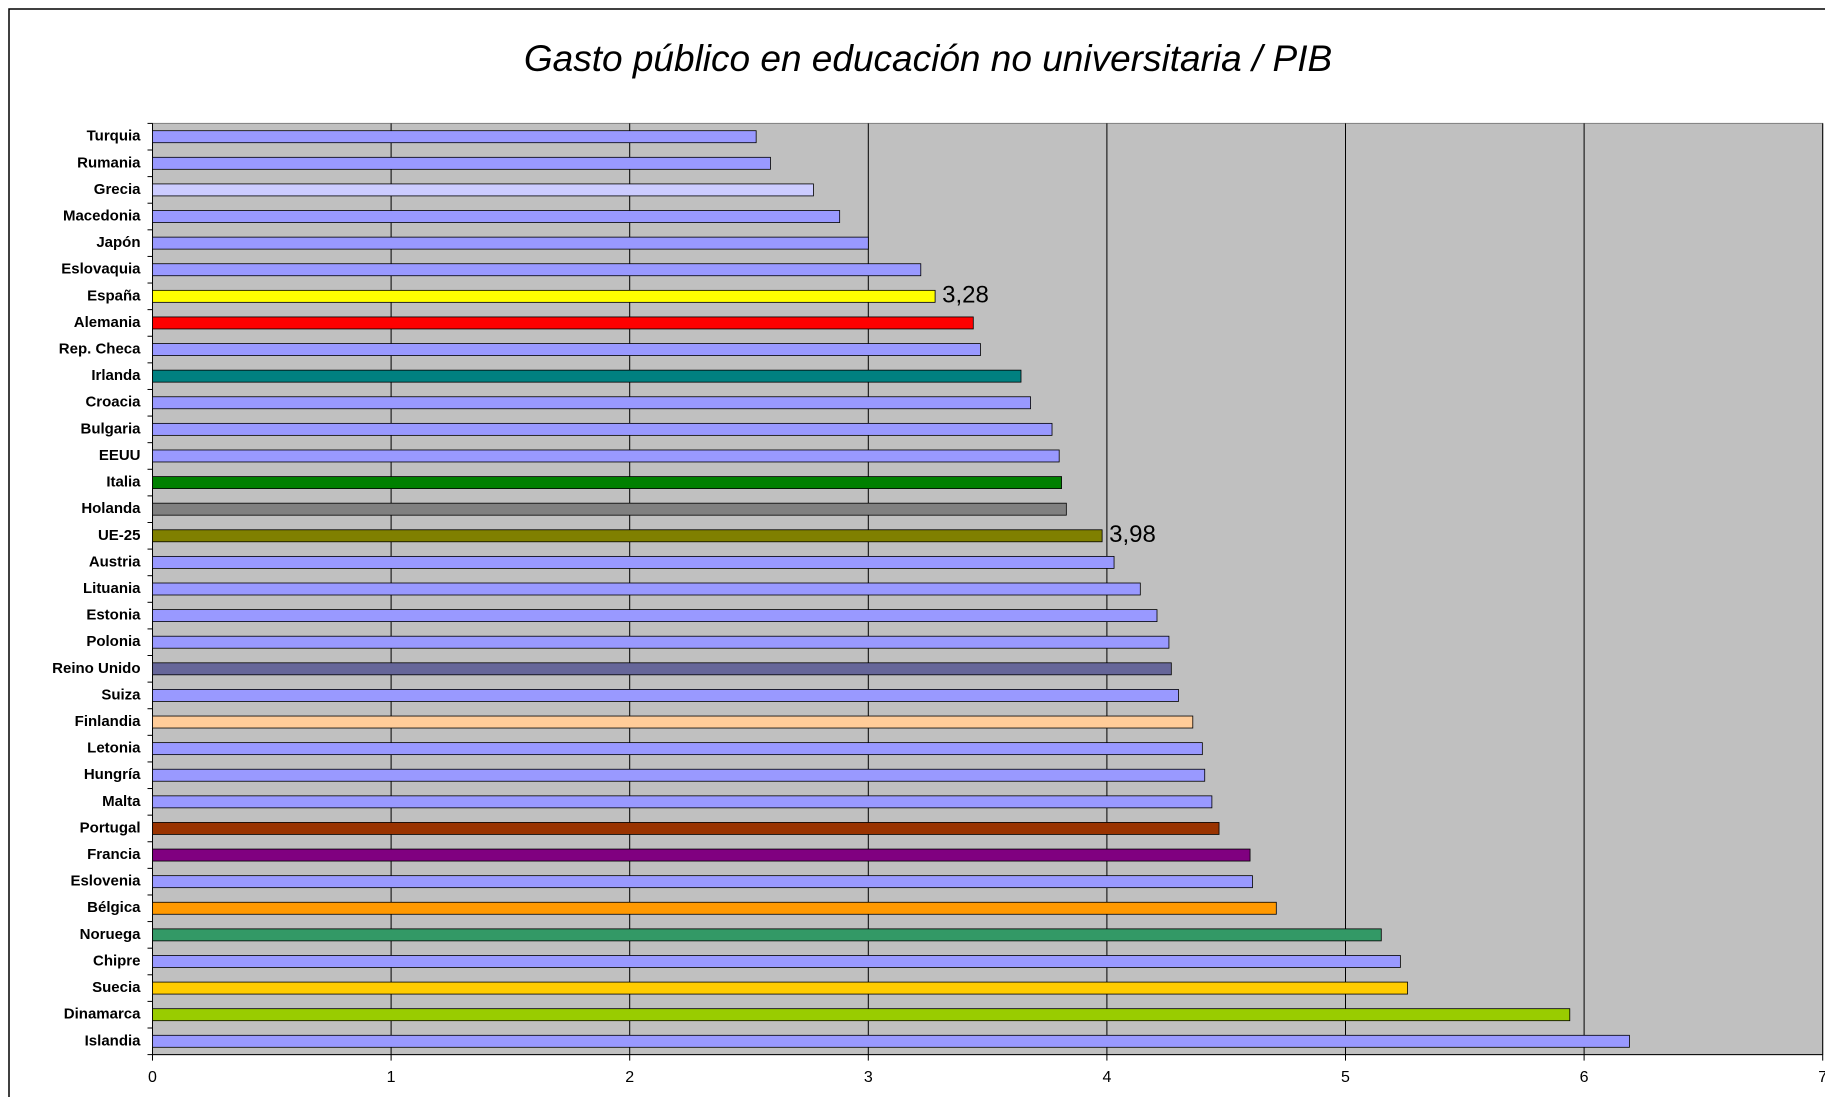 This screenshot has width=1825, height=1097. Describe the element at coordinates (113, 402) in the screenshot. I see `y-tick-label: Croacia` at that location.